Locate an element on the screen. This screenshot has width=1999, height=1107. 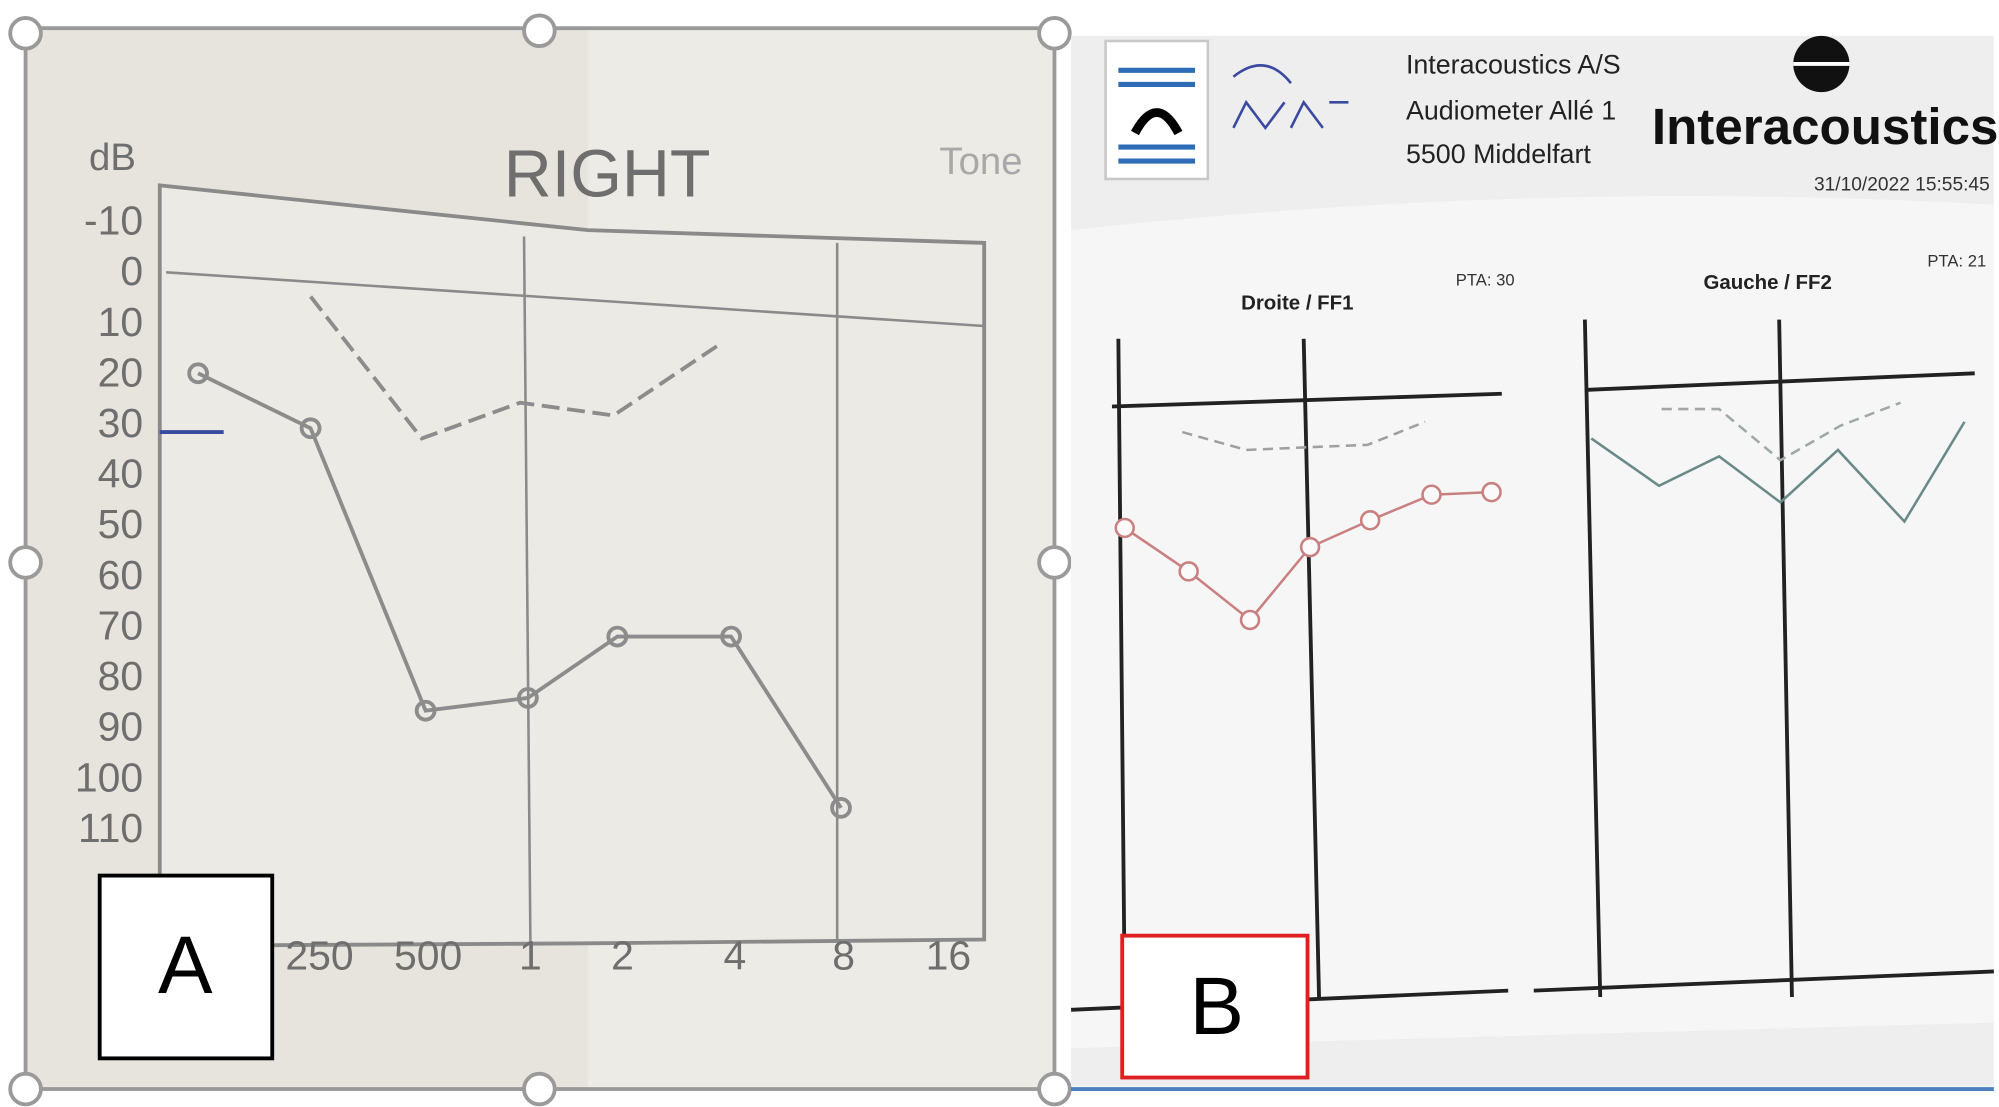
trace-right-markers is located at coordinates (1308, 556).